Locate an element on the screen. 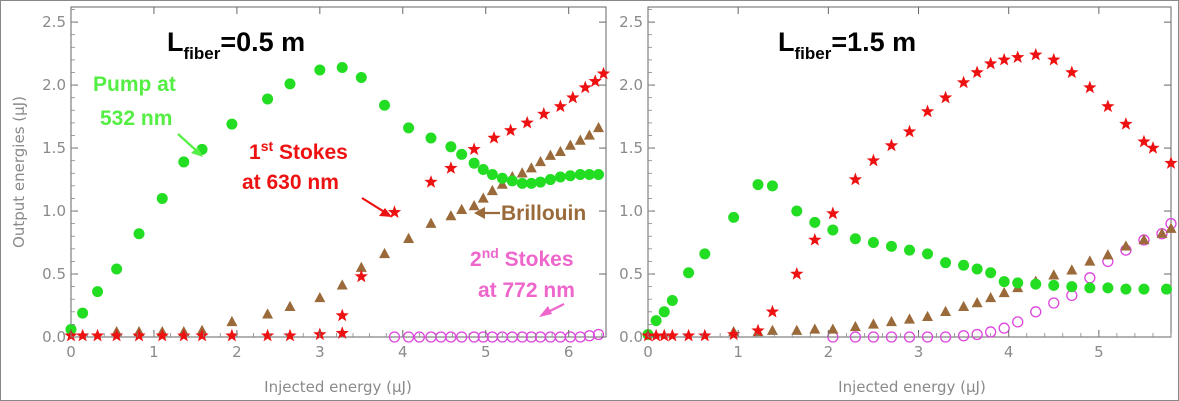 This screenshot has height=401, width=1179. panel-title-right: Lfiber=1.5 m is located at coordinates (847, 45).